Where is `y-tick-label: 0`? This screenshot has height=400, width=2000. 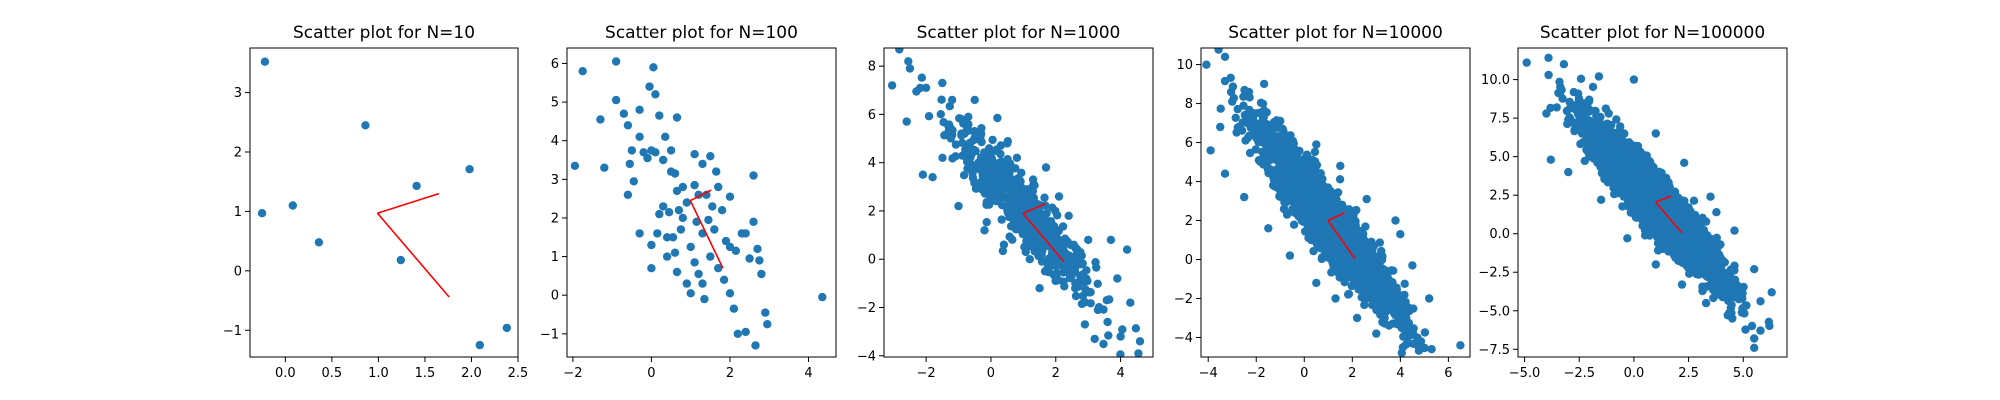
y-tick-label: 0 is located at coordinates (1189, 260).